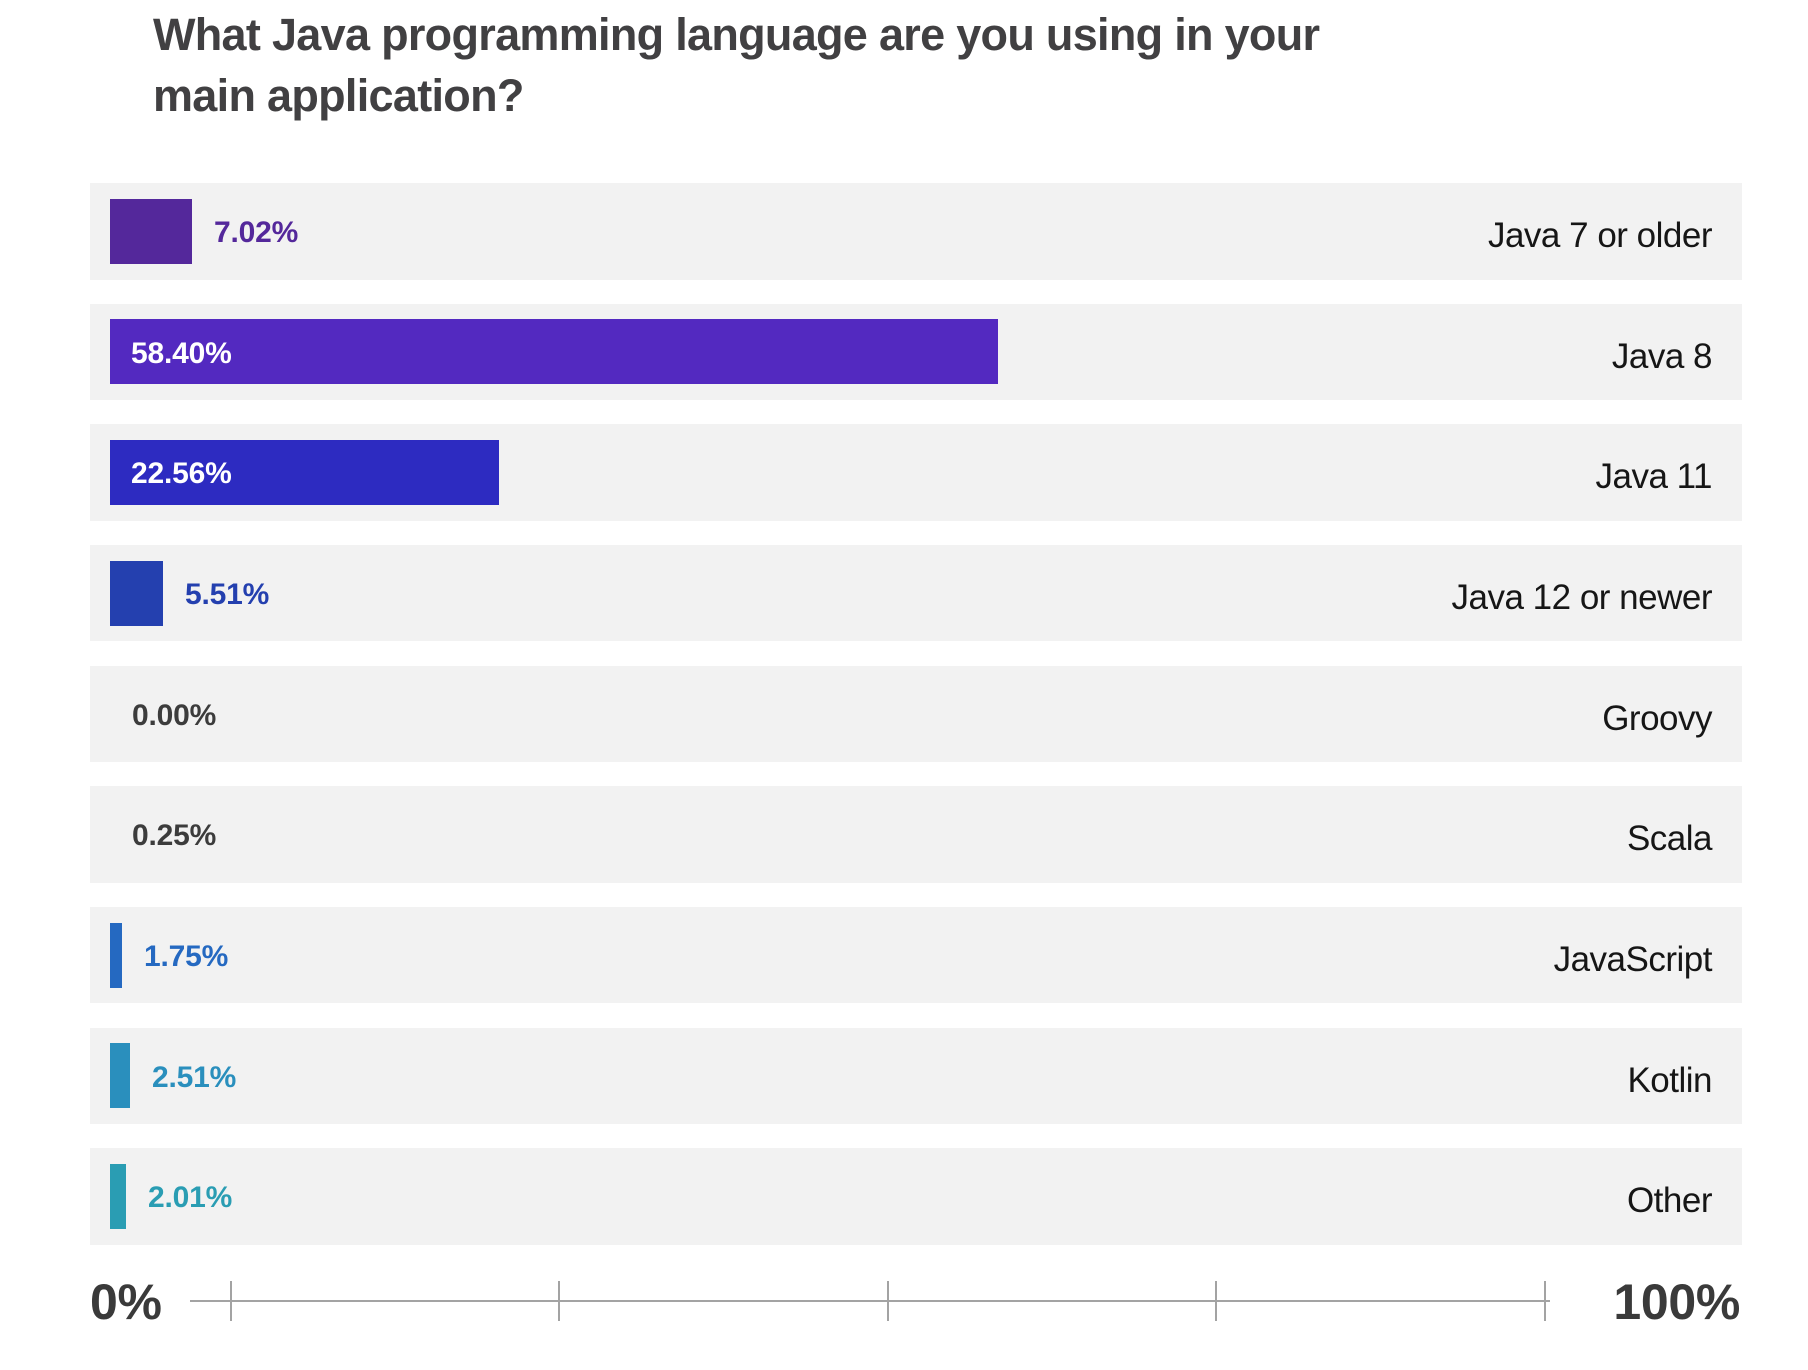 This screenshot has width=1808, height=1370. What do you see at coordinates (1669, 1080) in the screenshot?
I see `category-label: Kotlin` at bounding box center [1669, 1080].